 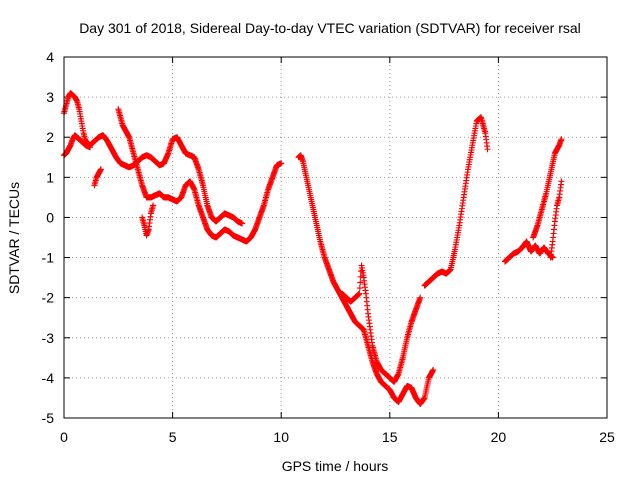 I want to click on series-trace_d, so click(x=200, y=175).